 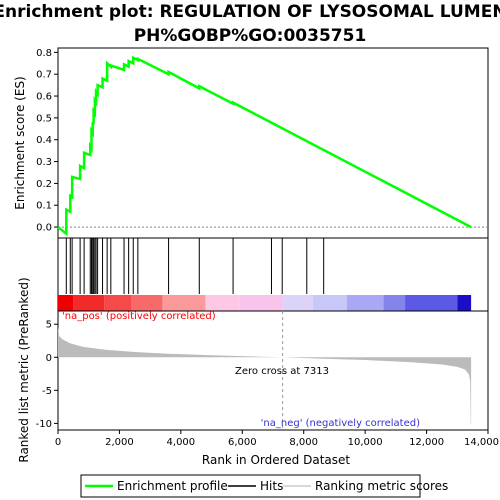 I want to click on hits-panel, so click(x=273, y=274).